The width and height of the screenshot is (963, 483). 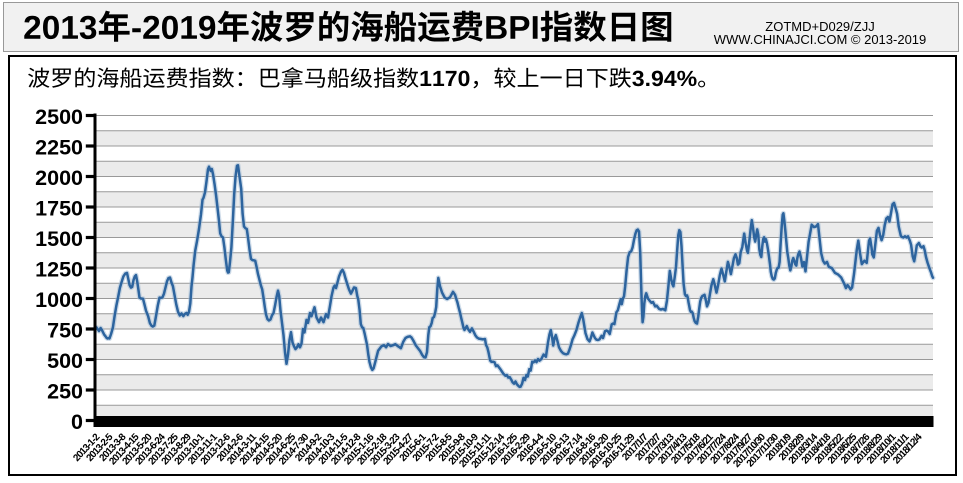 What do you see at coordinates (59, 270) in the screenshot?
I see `svg-text: 1250` at bounding box center [59, 270].